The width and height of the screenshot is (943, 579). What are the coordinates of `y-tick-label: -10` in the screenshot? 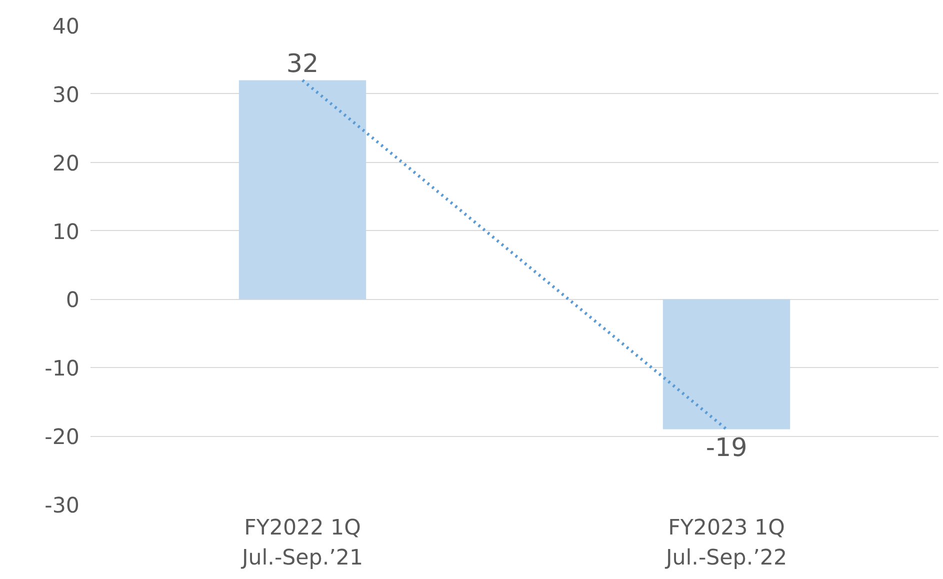 It's located at (62, 369).